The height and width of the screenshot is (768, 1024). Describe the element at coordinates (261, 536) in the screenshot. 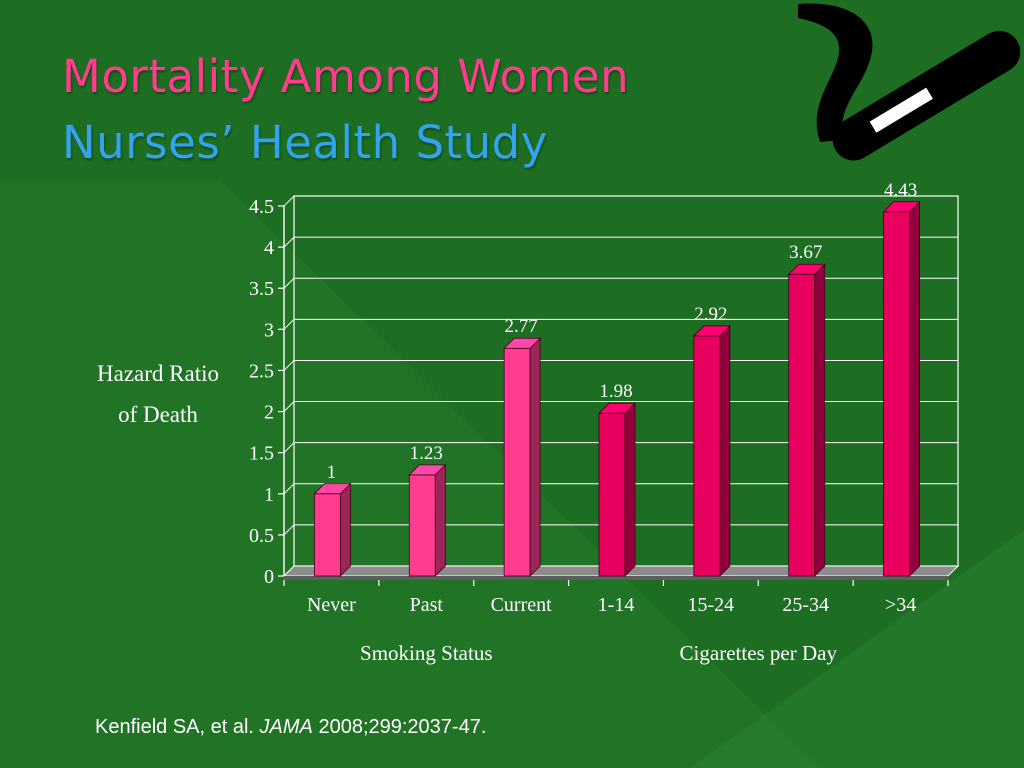

I see `y-tick-label: 0.5` at that location.